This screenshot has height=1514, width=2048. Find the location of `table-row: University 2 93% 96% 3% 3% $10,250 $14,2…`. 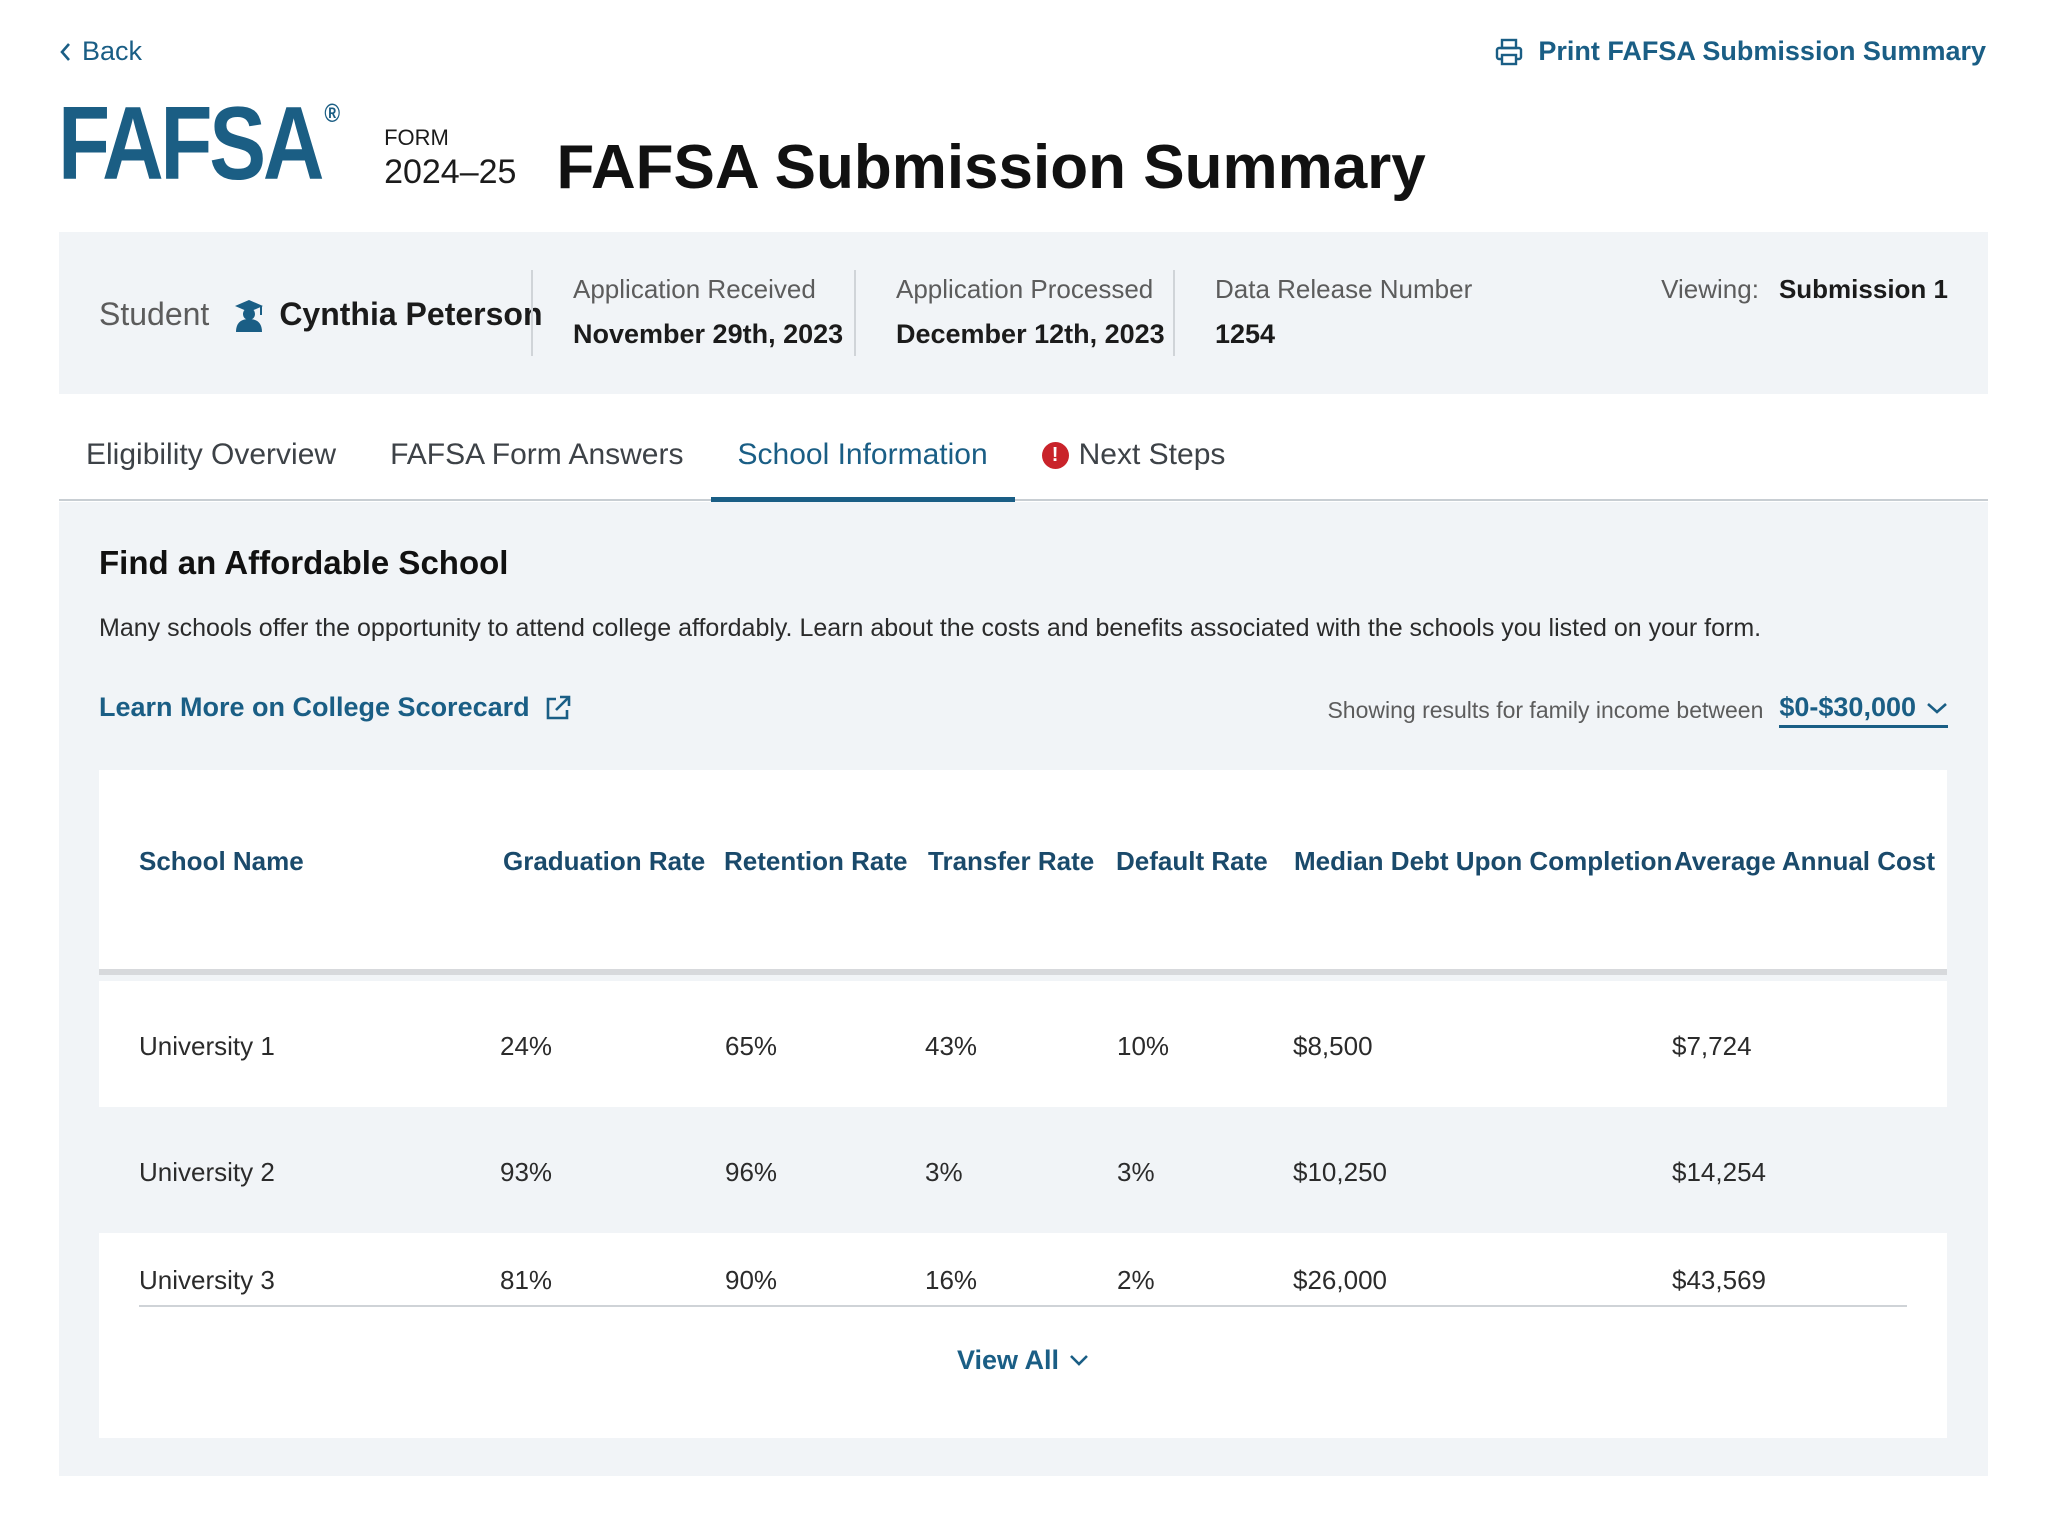

table-row: University 2 93% 96% 3% 3% $10,250 $14,2… is located at coordinates (952, 1172).